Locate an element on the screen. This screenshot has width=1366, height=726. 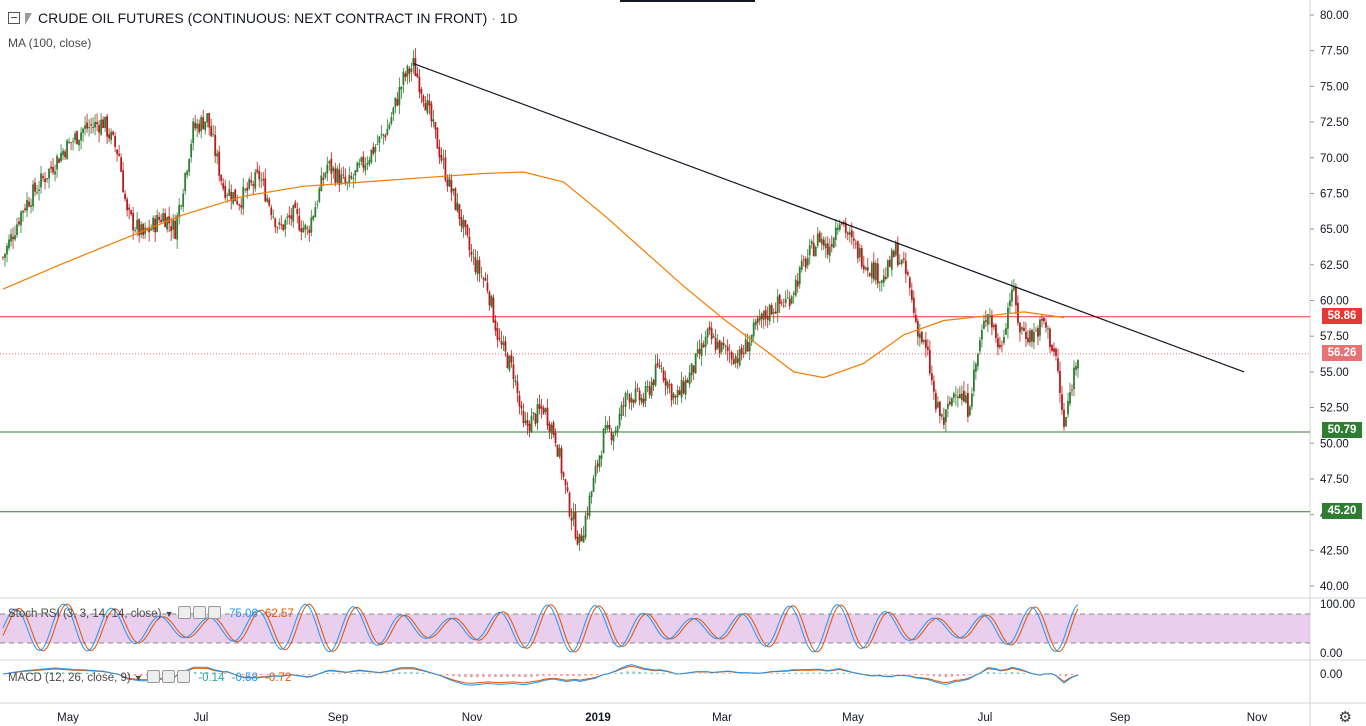
y-tick-label: 77.50 is located at coordinates (1334, 52).